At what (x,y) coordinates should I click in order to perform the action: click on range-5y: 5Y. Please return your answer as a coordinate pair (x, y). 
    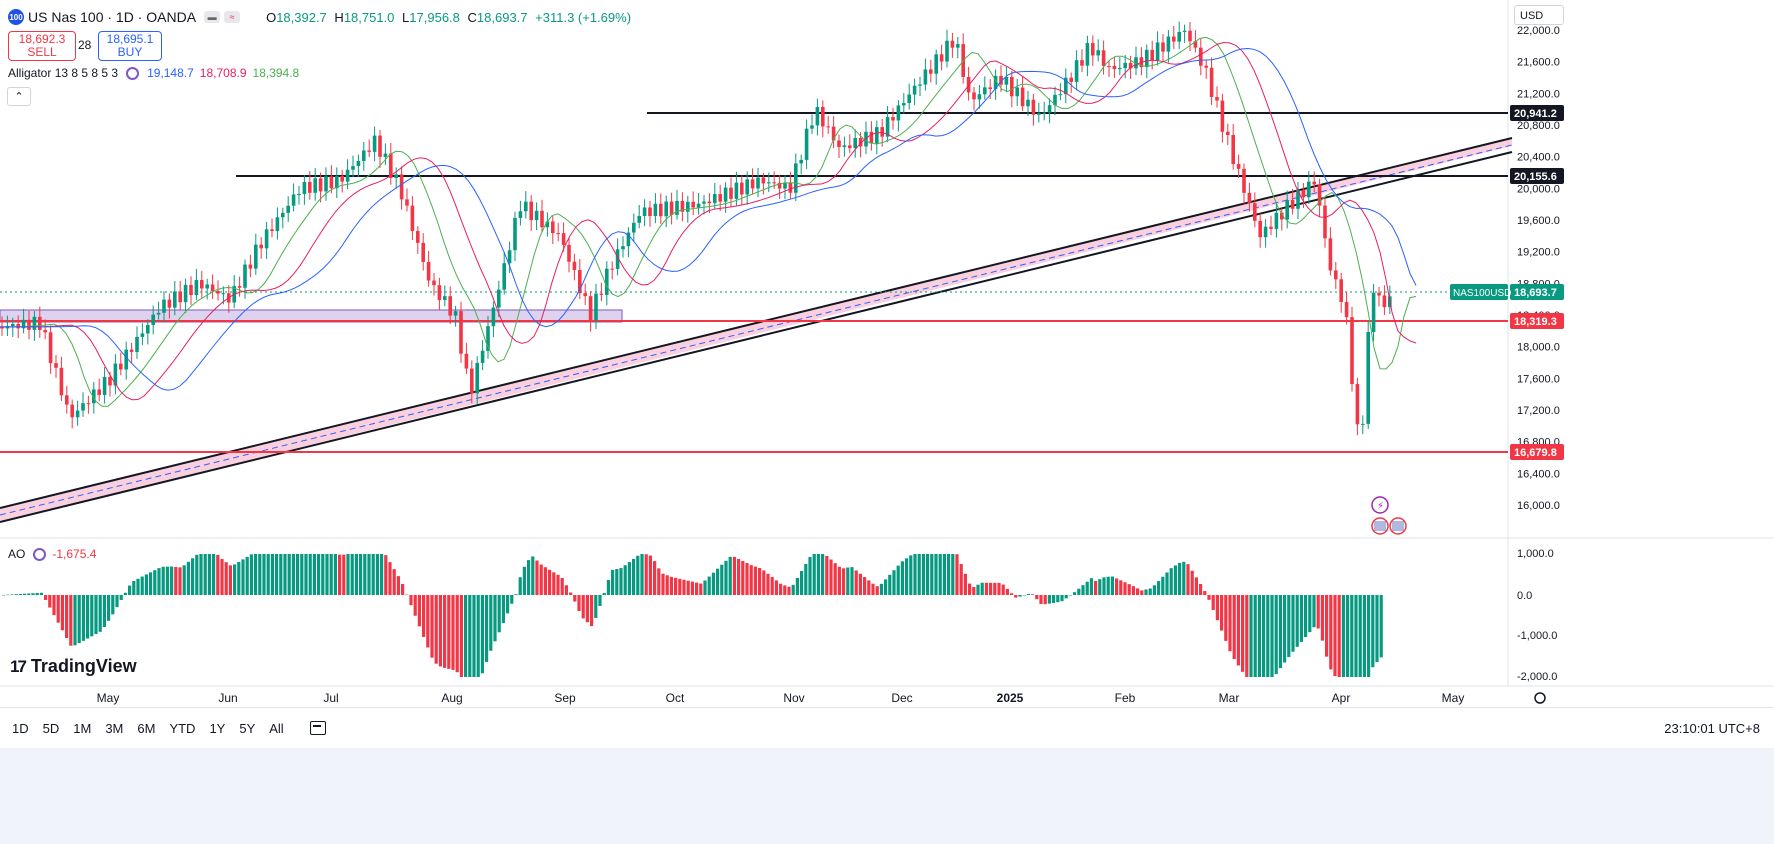
    Looking at the image, I should click on (247, 728).